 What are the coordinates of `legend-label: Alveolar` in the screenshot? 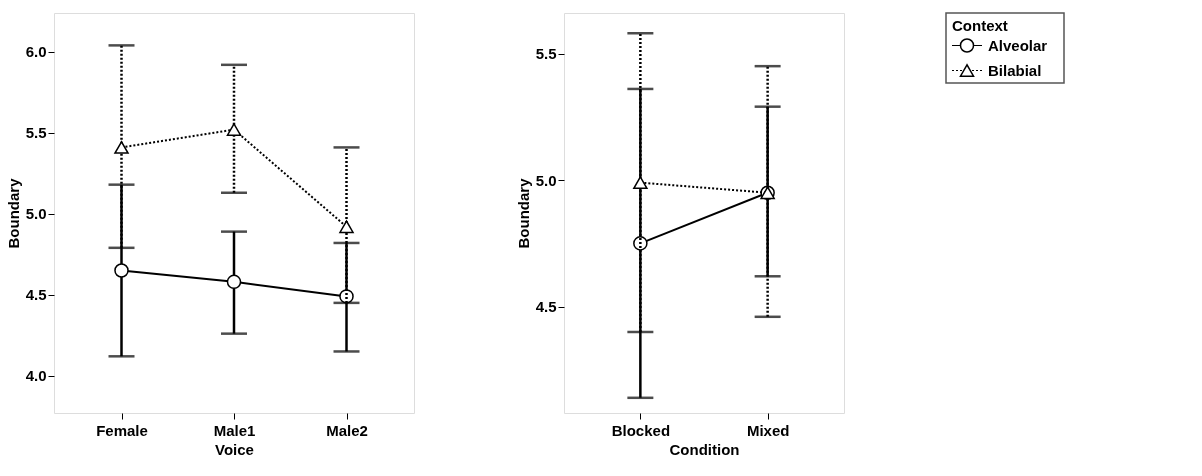 It's located at (1018, 45).